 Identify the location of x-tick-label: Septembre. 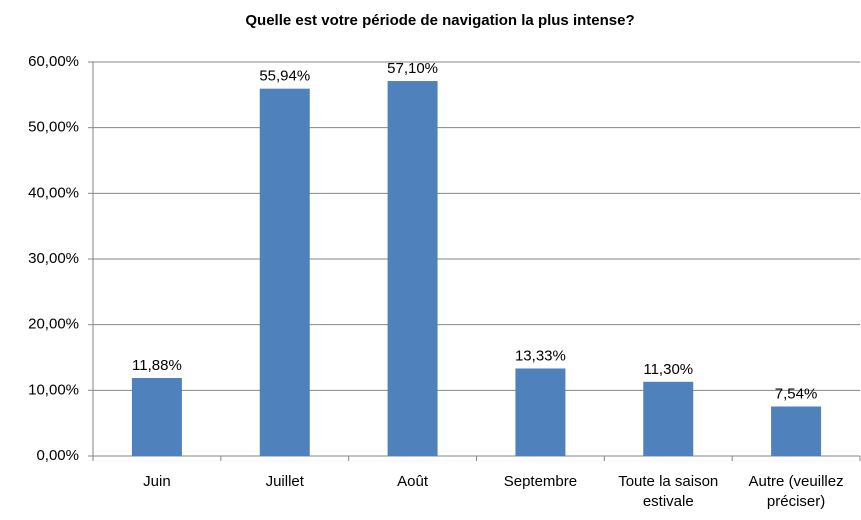
(540, 481).